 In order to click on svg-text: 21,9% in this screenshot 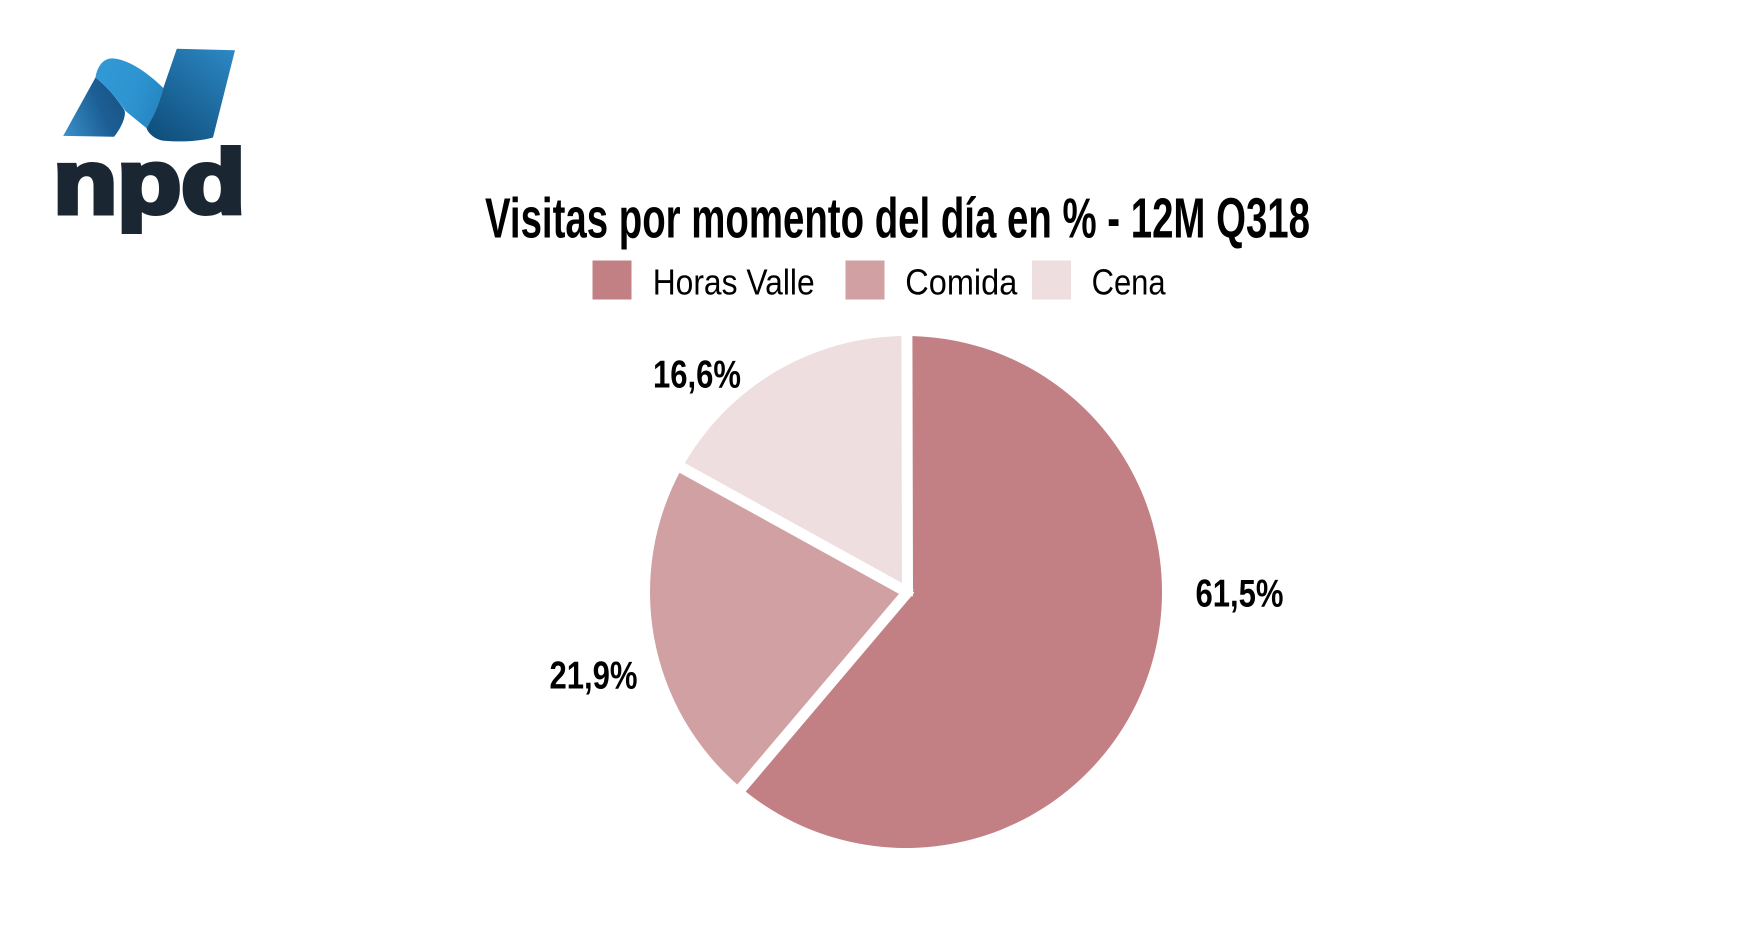, I will do `click(594, 676)`.